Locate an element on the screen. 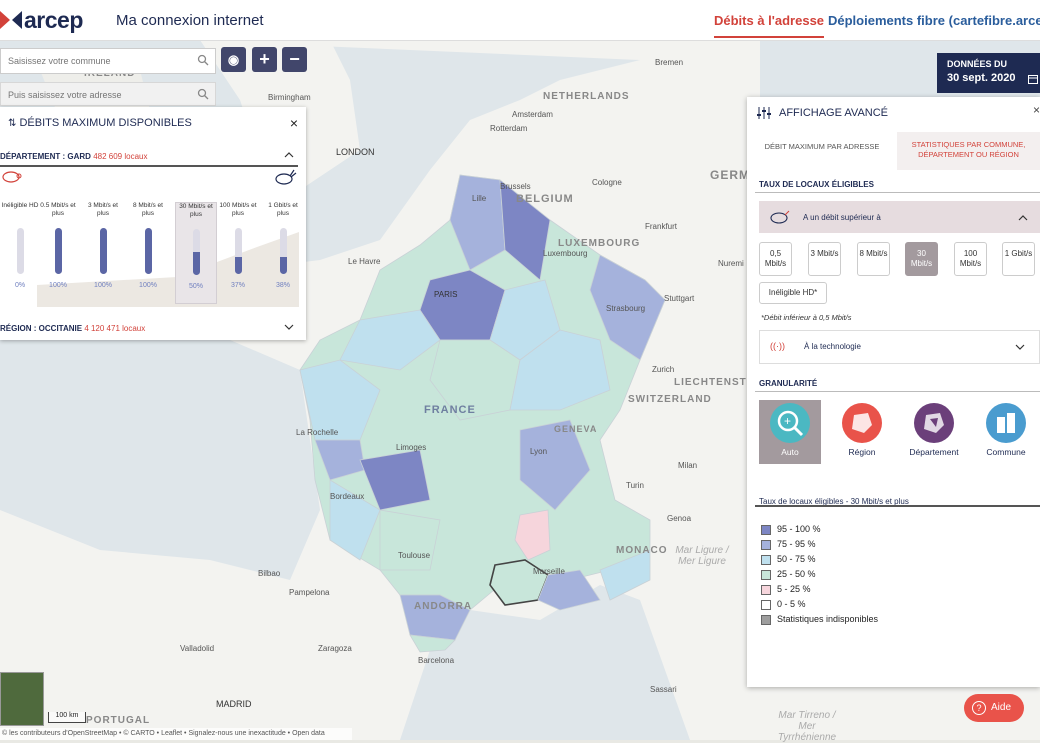 The height and width of the screenshot is (743, 1040). map-label-country: LUXEMBOURG is located at coordinates (599, 243).